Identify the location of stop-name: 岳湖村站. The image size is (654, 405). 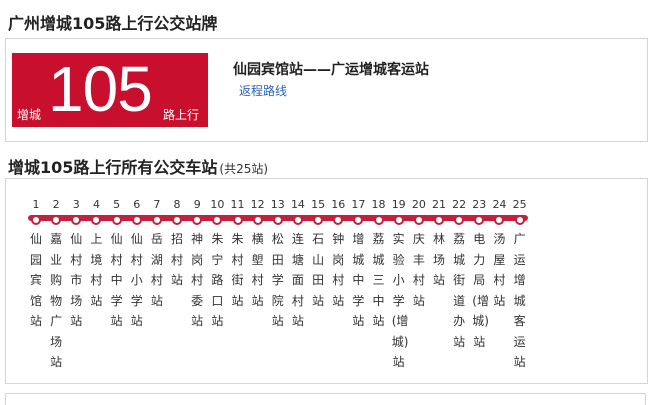
(156, 270).